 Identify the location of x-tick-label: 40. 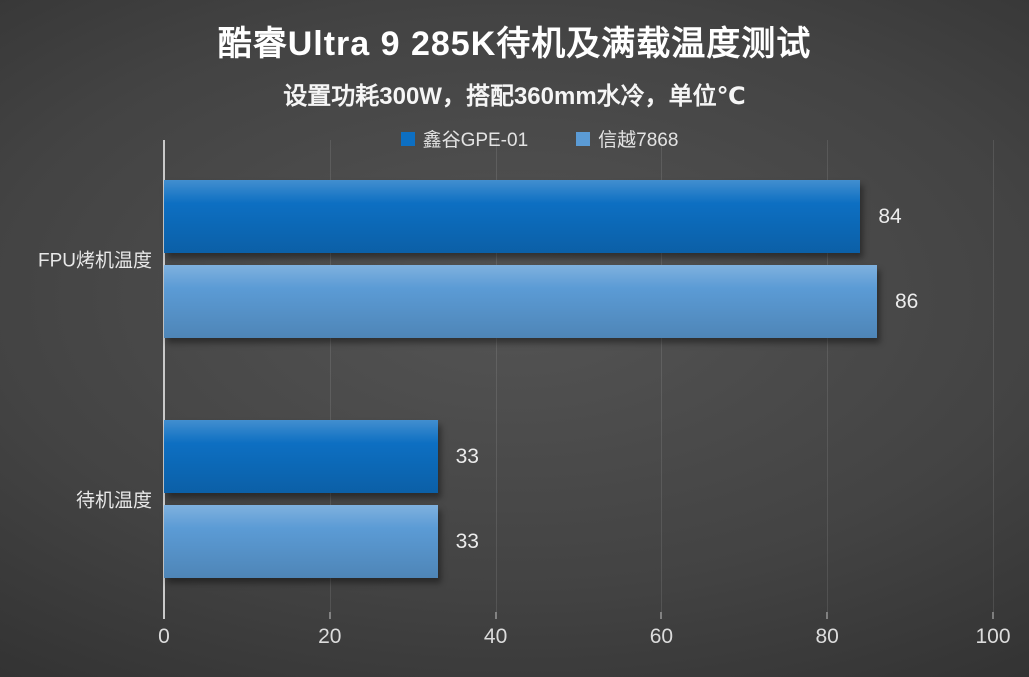
(495, 636).